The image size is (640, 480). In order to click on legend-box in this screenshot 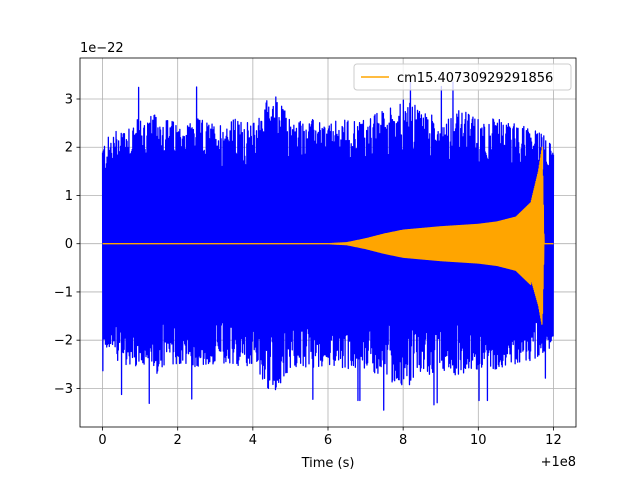, I will do `click(462, 77)`.